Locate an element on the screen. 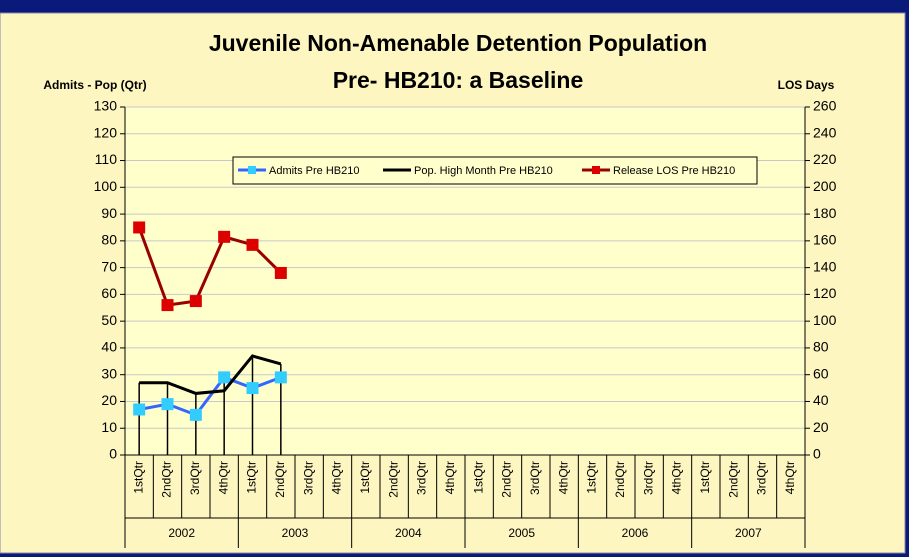 This screenshot has width=909, height=557. y2-tick-label: 40 is located at coordinates (821, 400).